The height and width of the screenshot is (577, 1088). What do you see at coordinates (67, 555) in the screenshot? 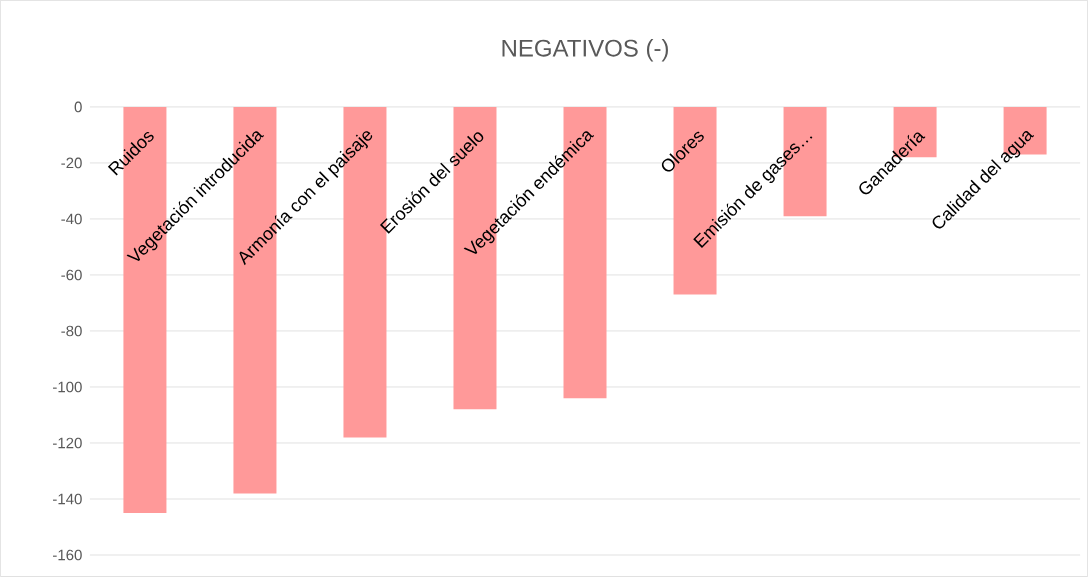
I see `y-tick-label: -160` at bounding box center [67, 555].